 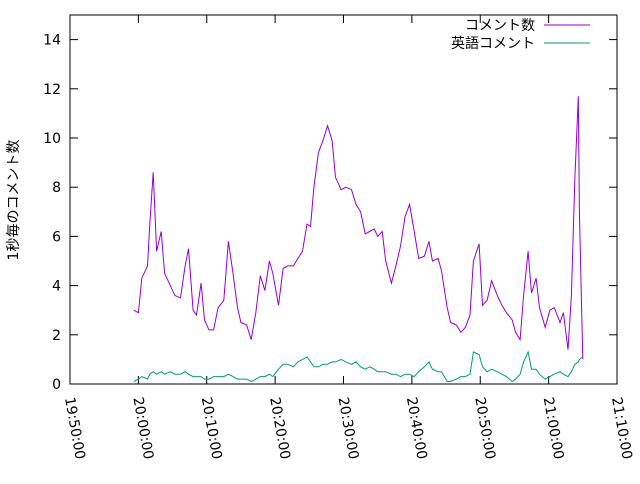 I want to click on y-tick-label: 4, so click(x=56, y=287).